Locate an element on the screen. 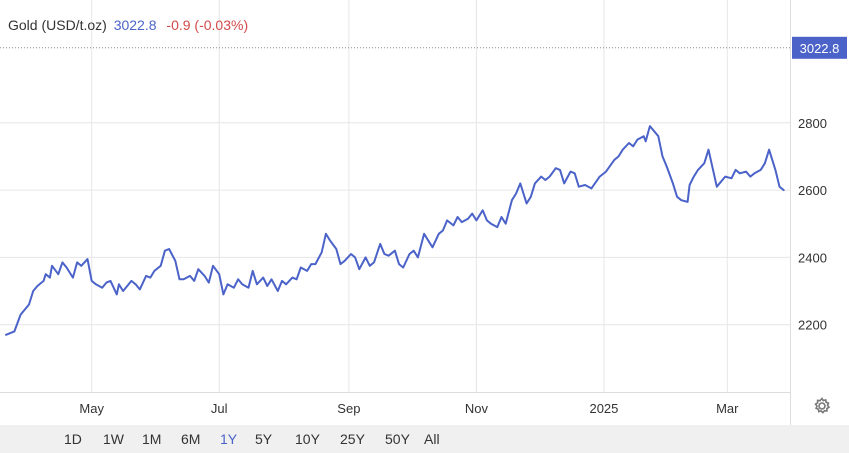 The height and width of the screenshot is (453, 849). y-tick-label: 2600 is located at coordinates (812, 190).